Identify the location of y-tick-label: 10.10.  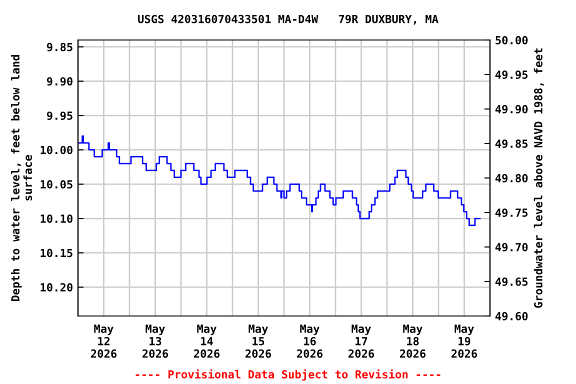
(56, 218).